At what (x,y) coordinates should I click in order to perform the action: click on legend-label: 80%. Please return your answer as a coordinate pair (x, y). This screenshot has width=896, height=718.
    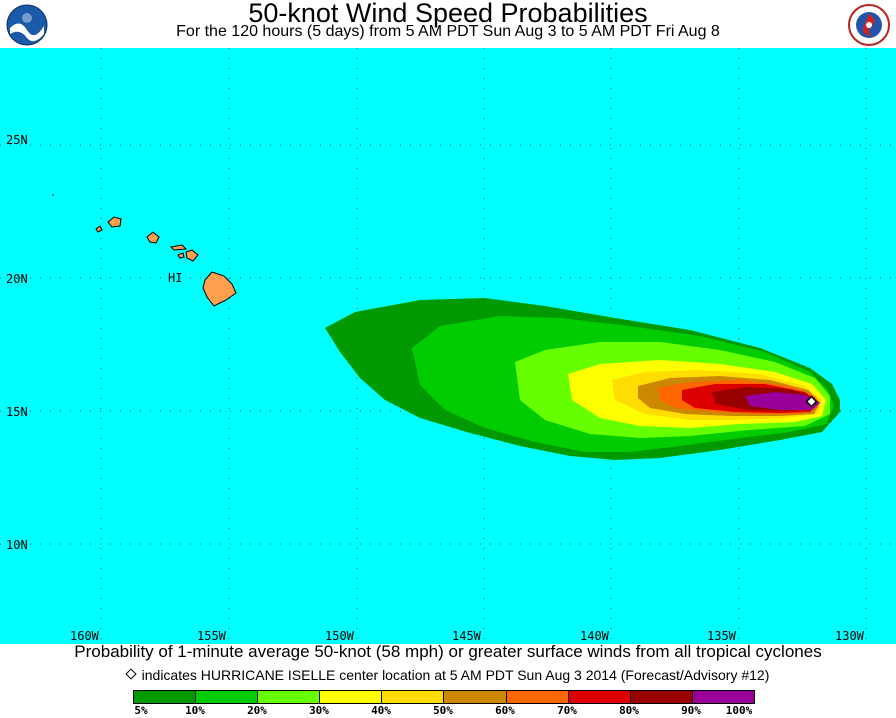
    Looking at the image, I should click on (629, 710).